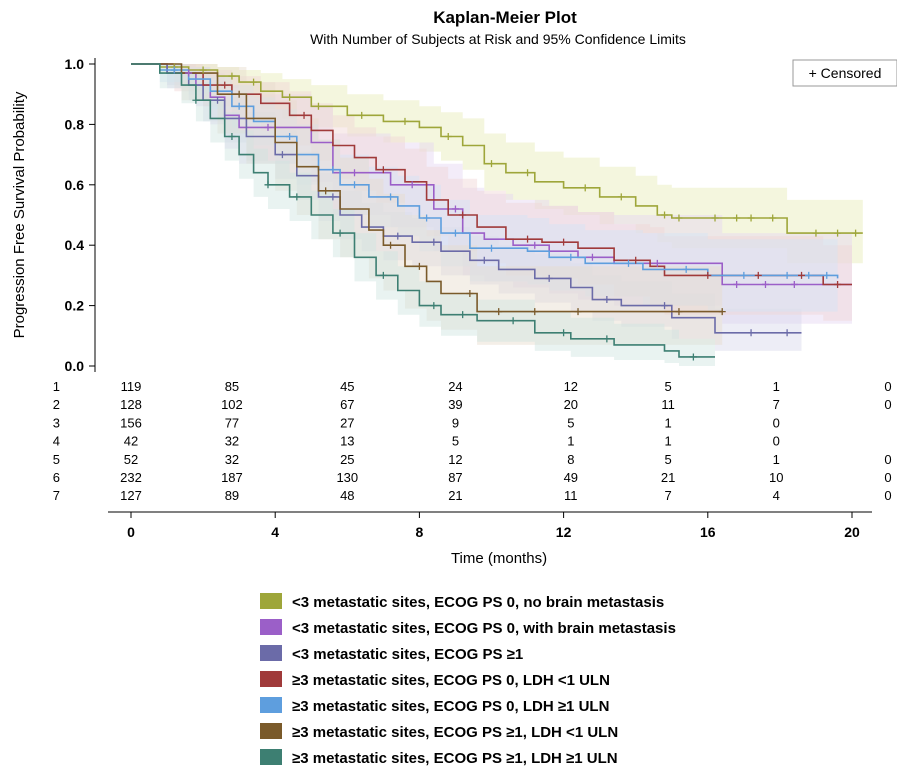 This screenshot has height=781, width=897. I want to click on y-tick-label-2: 0.4, so click(75, 245).